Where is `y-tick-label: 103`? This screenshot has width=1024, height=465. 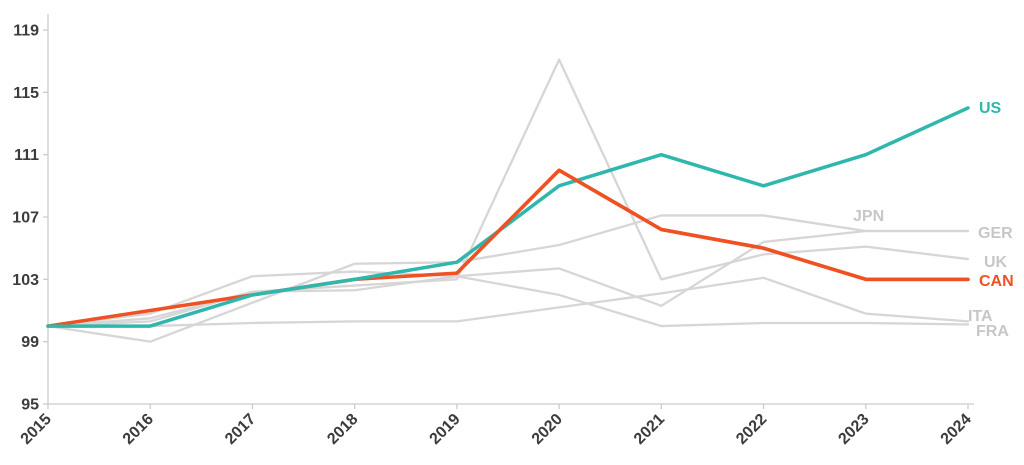 y-tick-label: 103 is located at coordinates (25, 280).